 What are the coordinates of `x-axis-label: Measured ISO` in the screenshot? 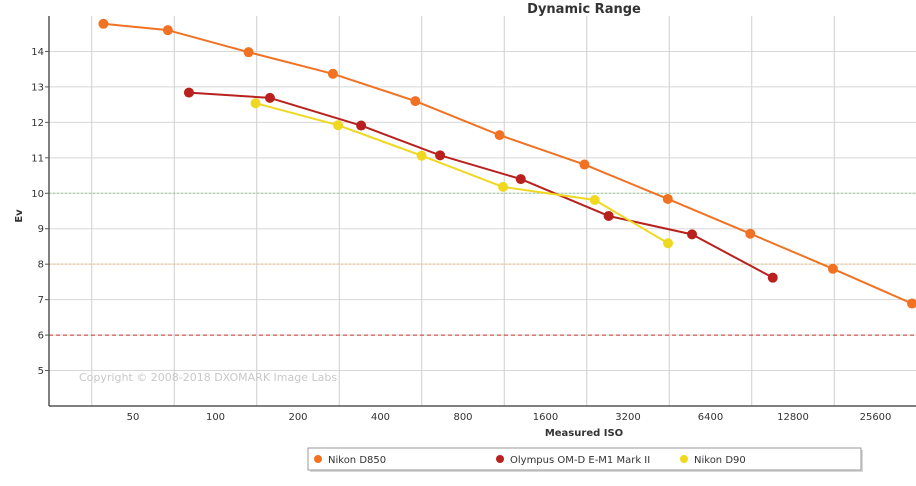 It's located at (584, 433).